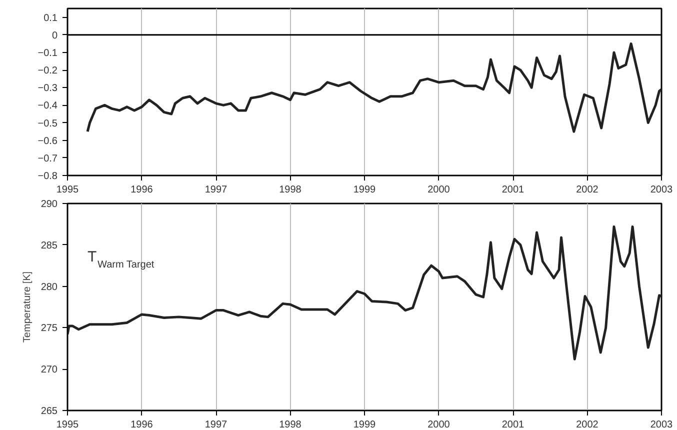  I want to click on y-tick-label: 275, so click(49, 328).